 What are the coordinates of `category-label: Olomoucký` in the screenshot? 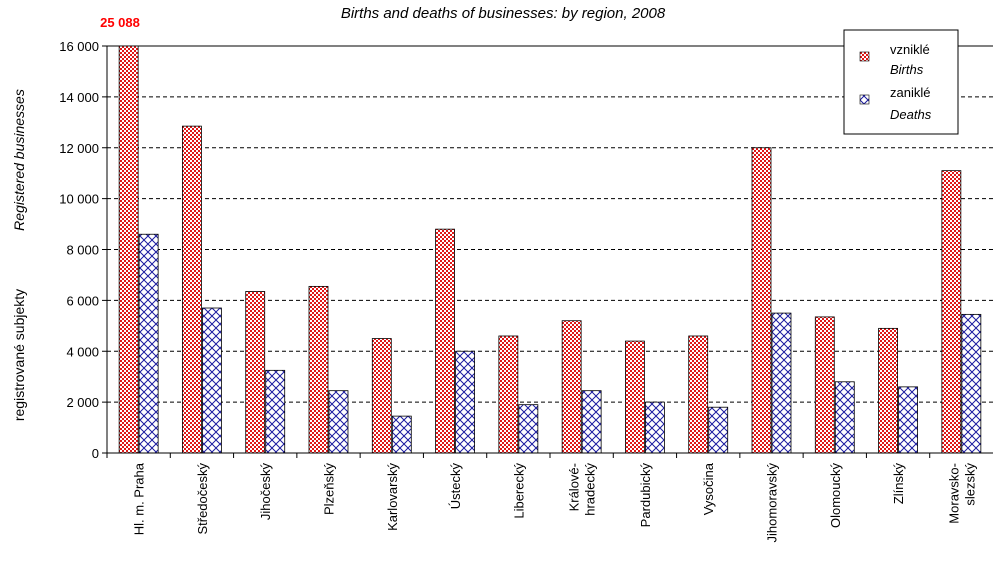 It's located at (835, 496).